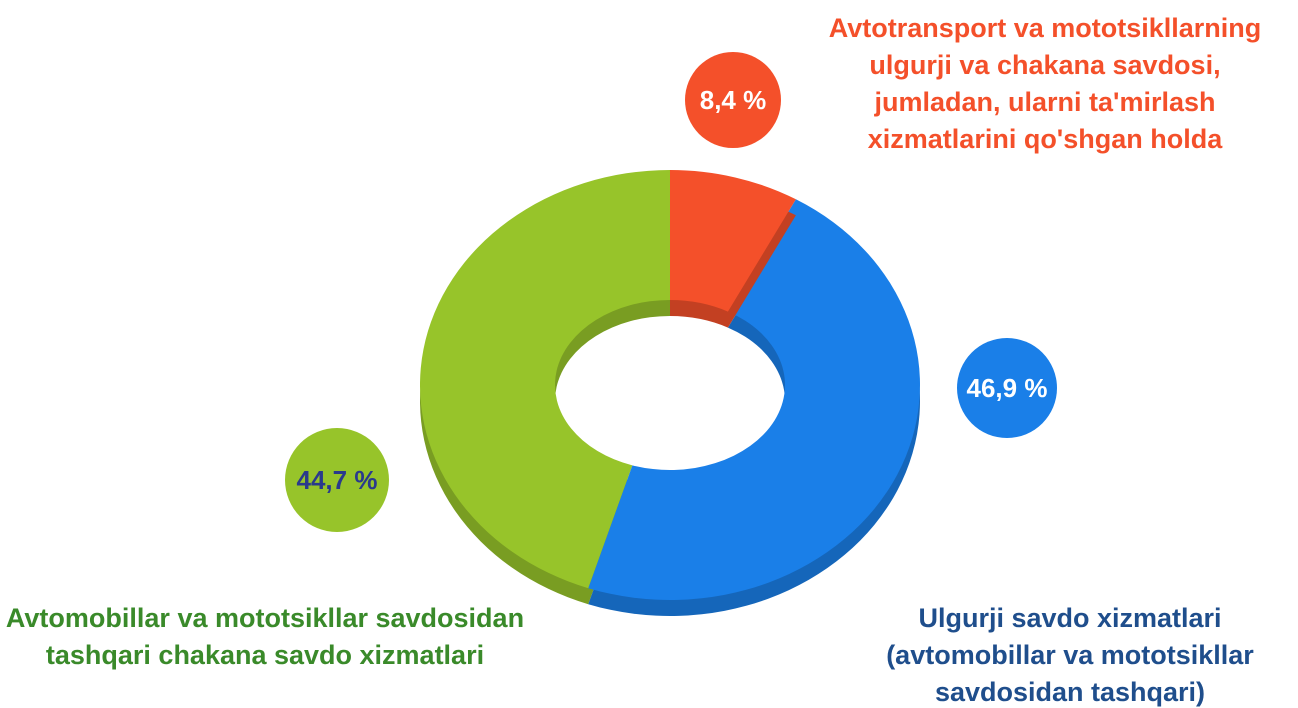  I want to click on value-label: 8,4 %, so click(733, 100).